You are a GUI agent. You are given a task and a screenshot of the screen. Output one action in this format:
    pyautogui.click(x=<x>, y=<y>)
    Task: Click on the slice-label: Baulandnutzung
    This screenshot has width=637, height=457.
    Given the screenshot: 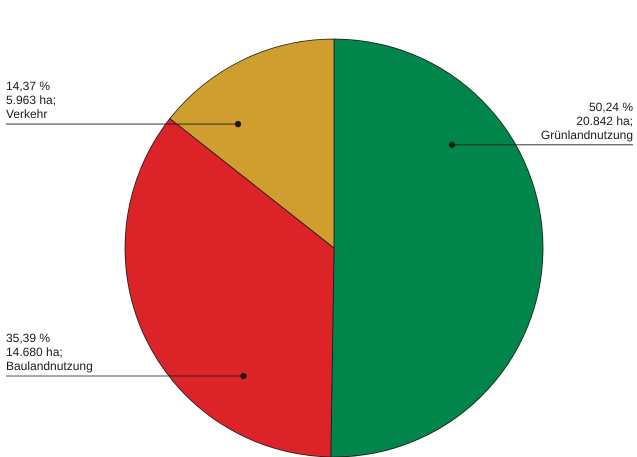 What is the action you would take?
    pyautogui.click(x=49, y=365)
    